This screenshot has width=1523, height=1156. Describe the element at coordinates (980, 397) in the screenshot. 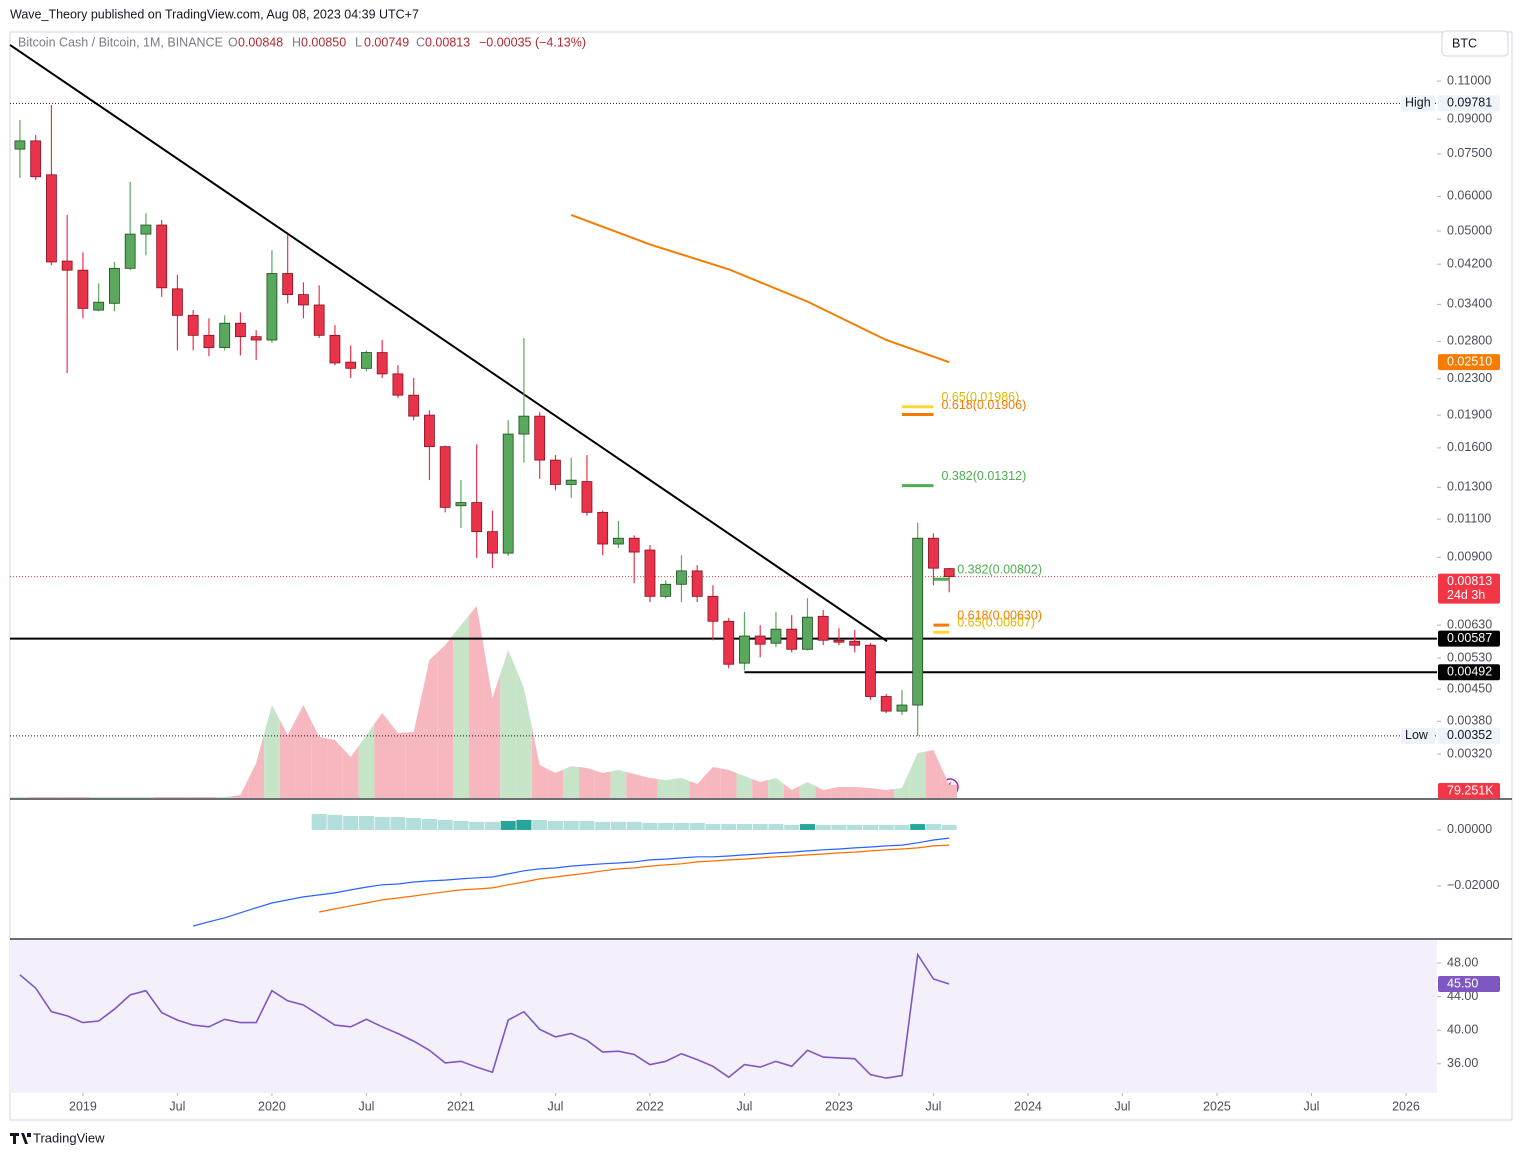

I see `fib-label: 0.65(0.01986)` at that location.